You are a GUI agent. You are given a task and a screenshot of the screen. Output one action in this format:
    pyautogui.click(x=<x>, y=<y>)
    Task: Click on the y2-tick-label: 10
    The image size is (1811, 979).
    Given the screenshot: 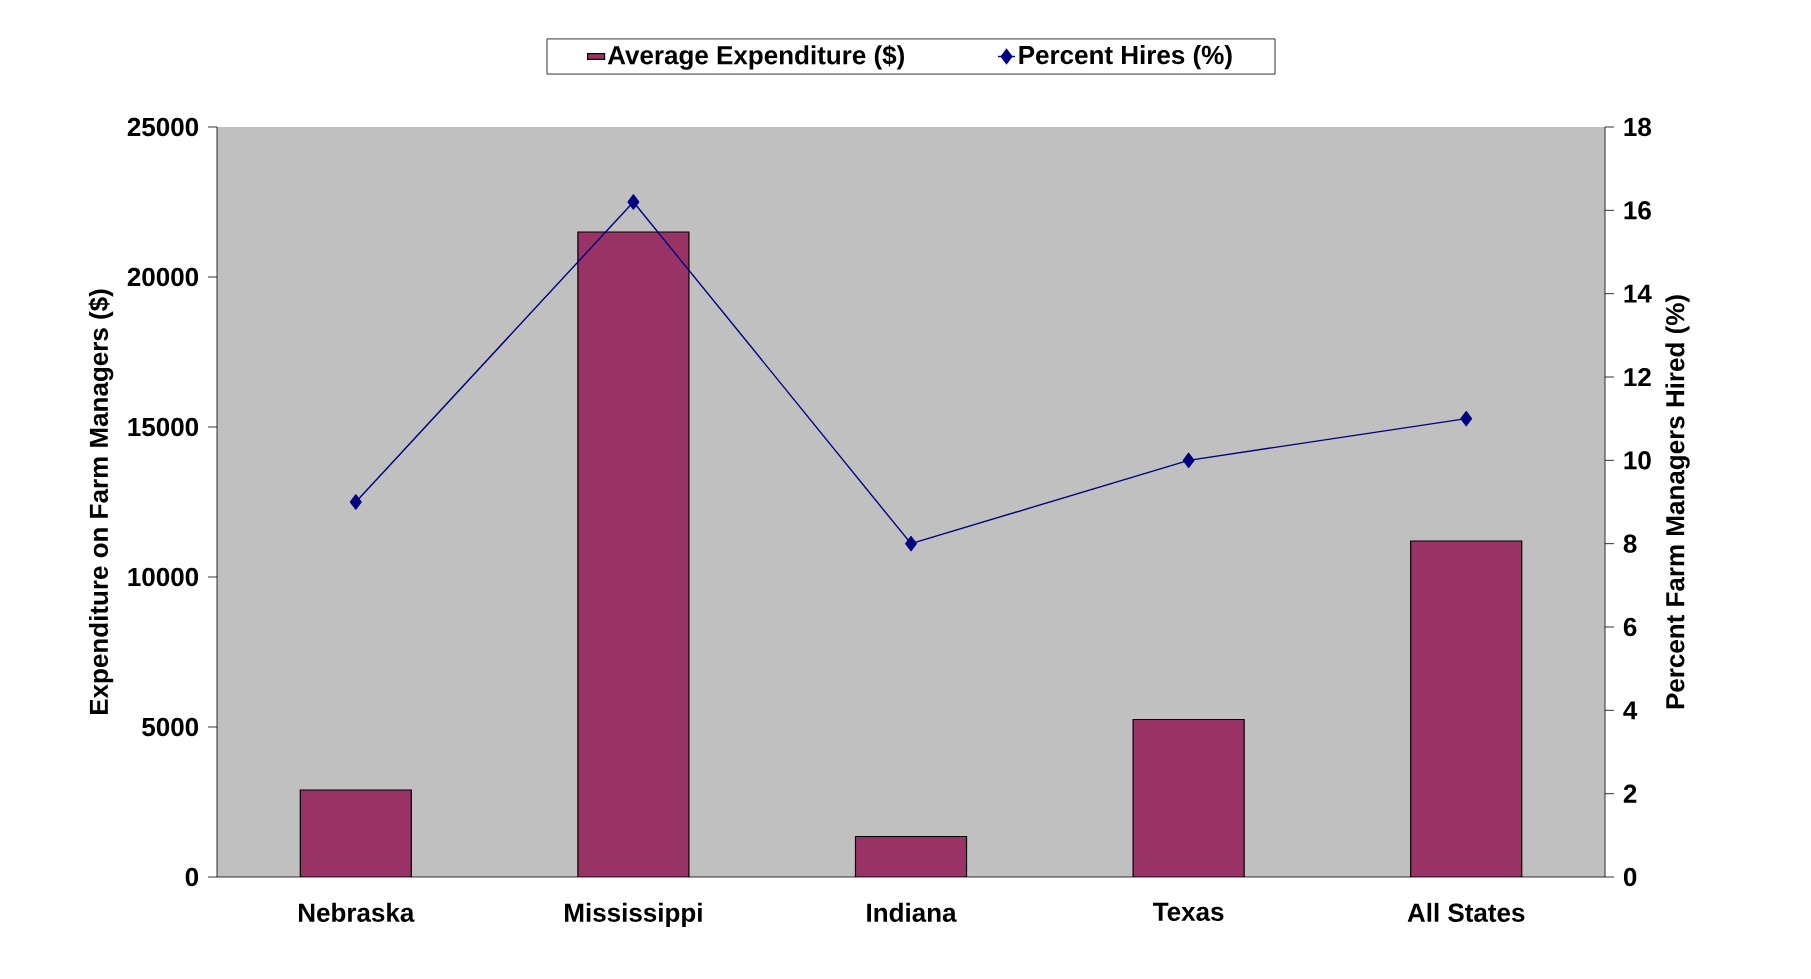 What is the action you would take?
    pyautogui.click(x=1637, y=460)
    